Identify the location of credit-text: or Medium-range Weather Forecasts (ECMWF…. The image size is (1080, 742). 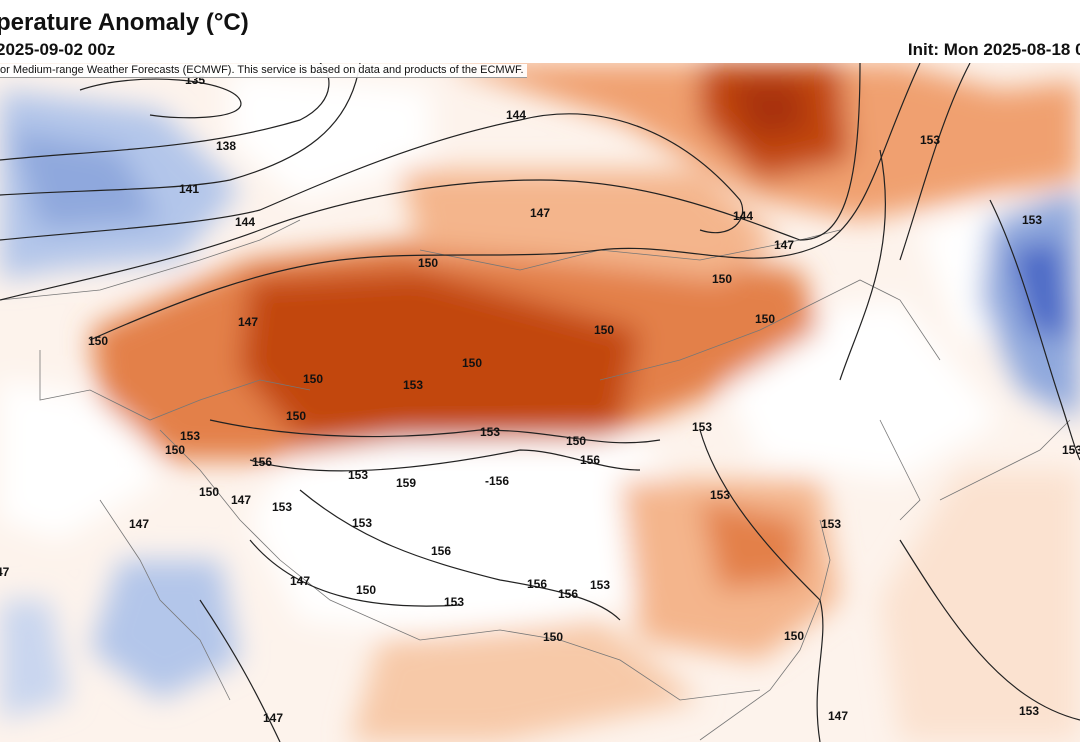
(263, 71).